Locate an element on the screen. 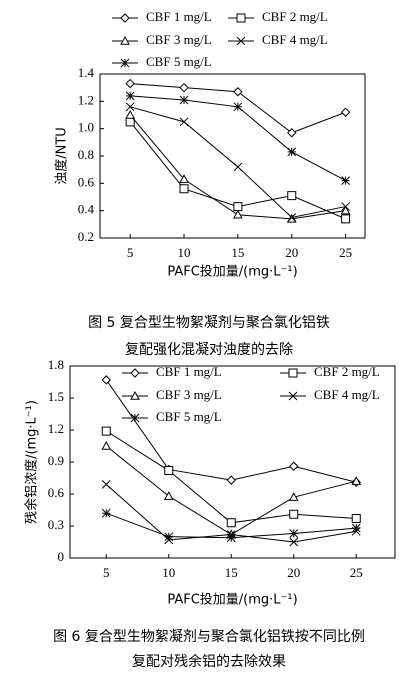 The image size is (418, 679). caption: 复配对残余铝的去除效果 is located at coordinates (209, 661).